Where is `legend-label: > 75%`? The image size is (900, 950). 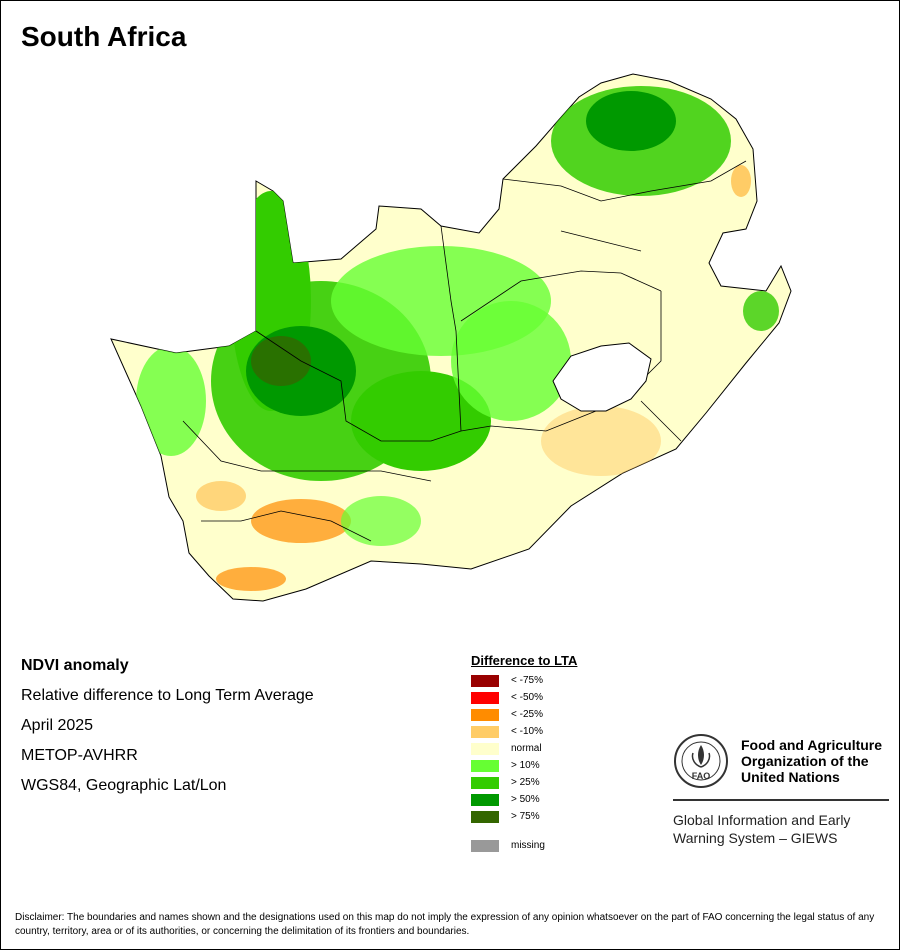
legend-label: > 75% is located at coordinates (525, 816).